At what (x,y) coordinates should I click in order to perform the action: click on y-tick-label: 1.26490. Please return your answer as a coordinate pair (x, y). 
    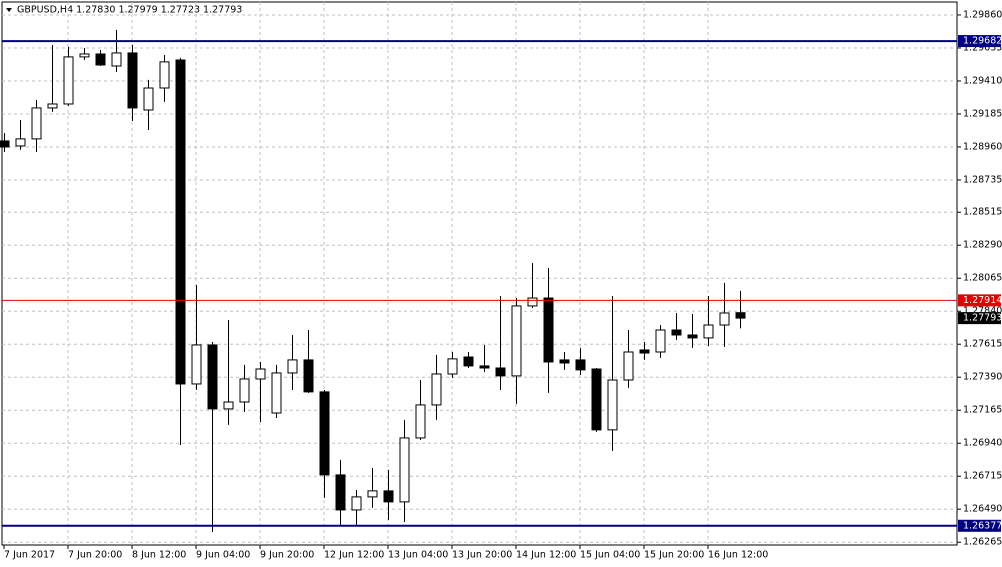
    Looking at the image, I should click on (982, 509).